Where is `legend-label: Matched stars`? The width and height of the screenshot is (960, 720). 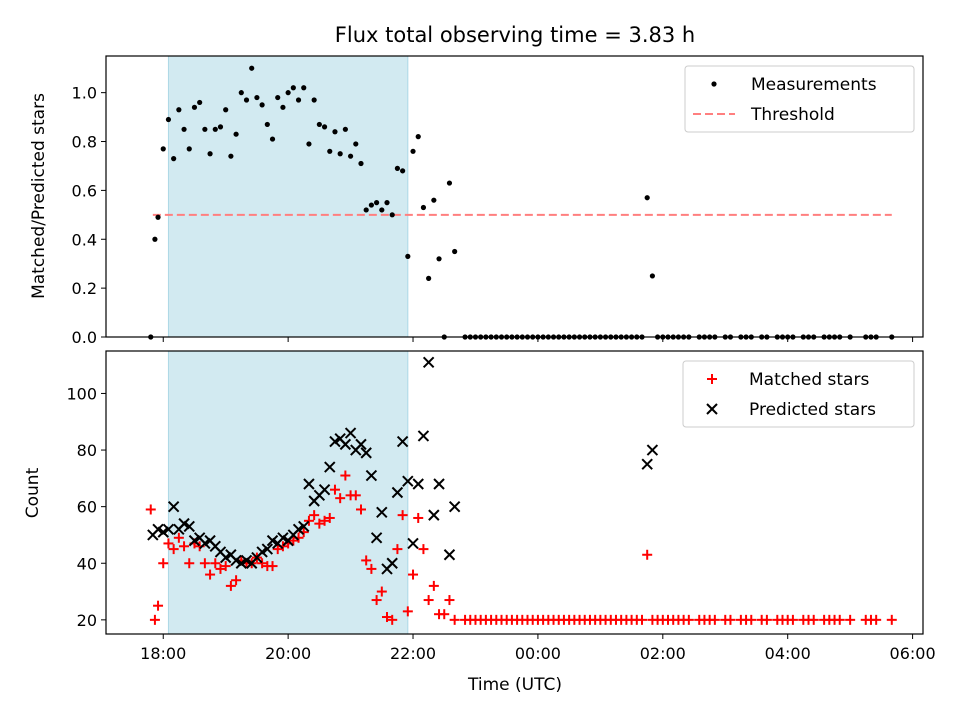
legend-label: Matched stars is located at coordinates (809, 380).